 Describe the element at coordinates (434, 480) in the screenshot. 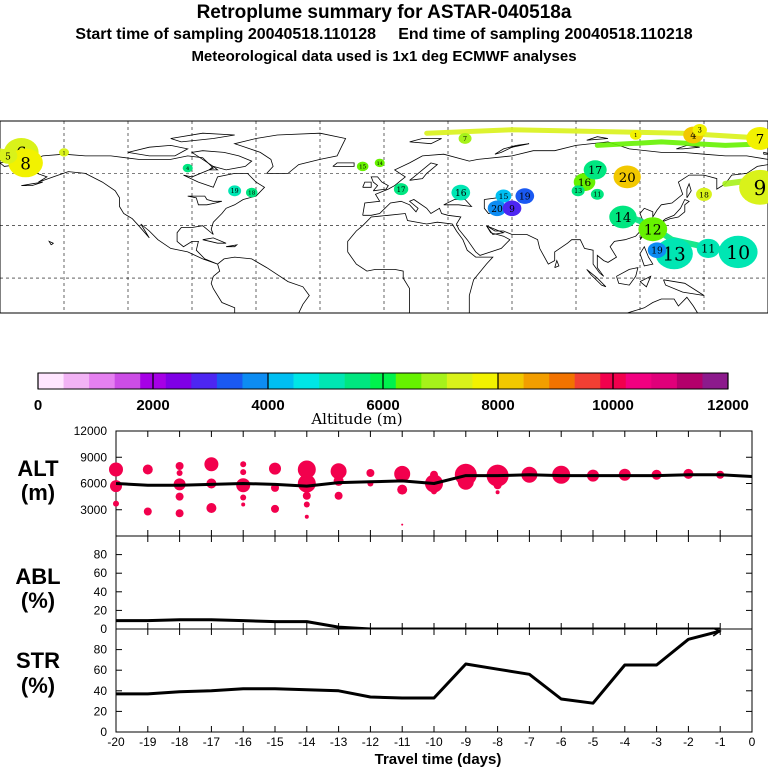

I see `series-line` at that location.